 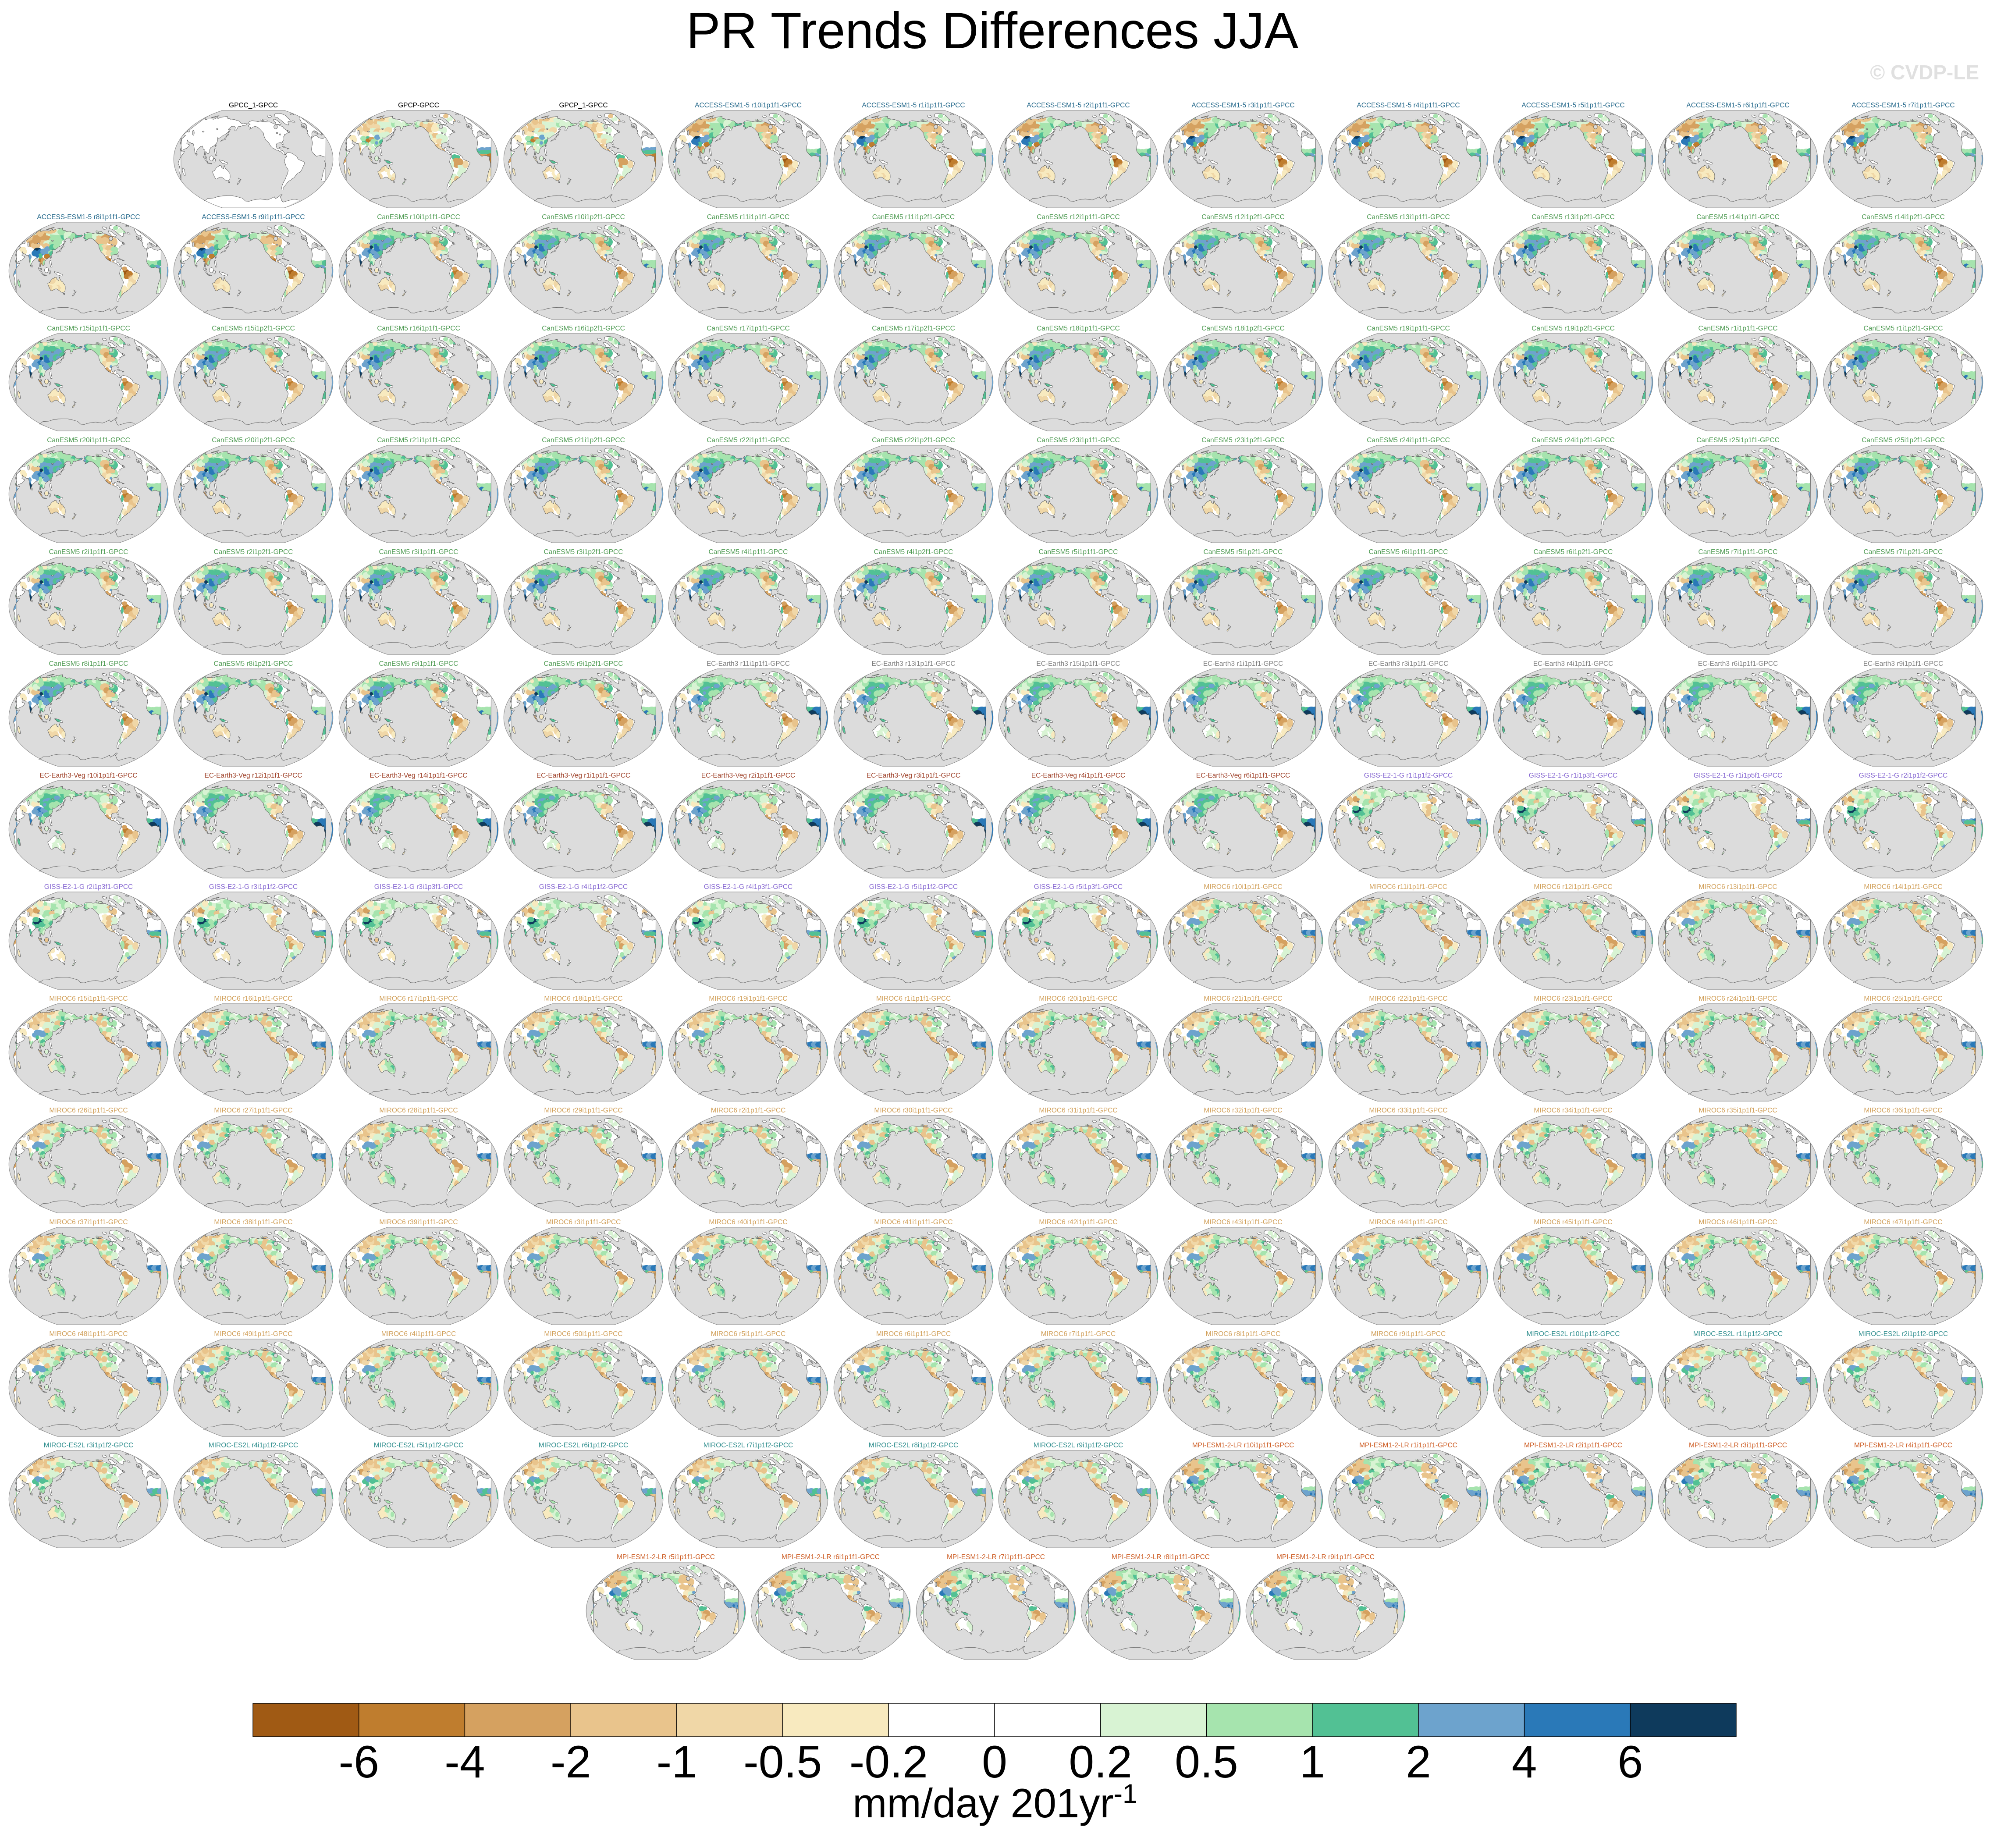 I want to click on svg-text: MIROC6 r49i1p1f1-GPCC, so click(x=253, y=1334).